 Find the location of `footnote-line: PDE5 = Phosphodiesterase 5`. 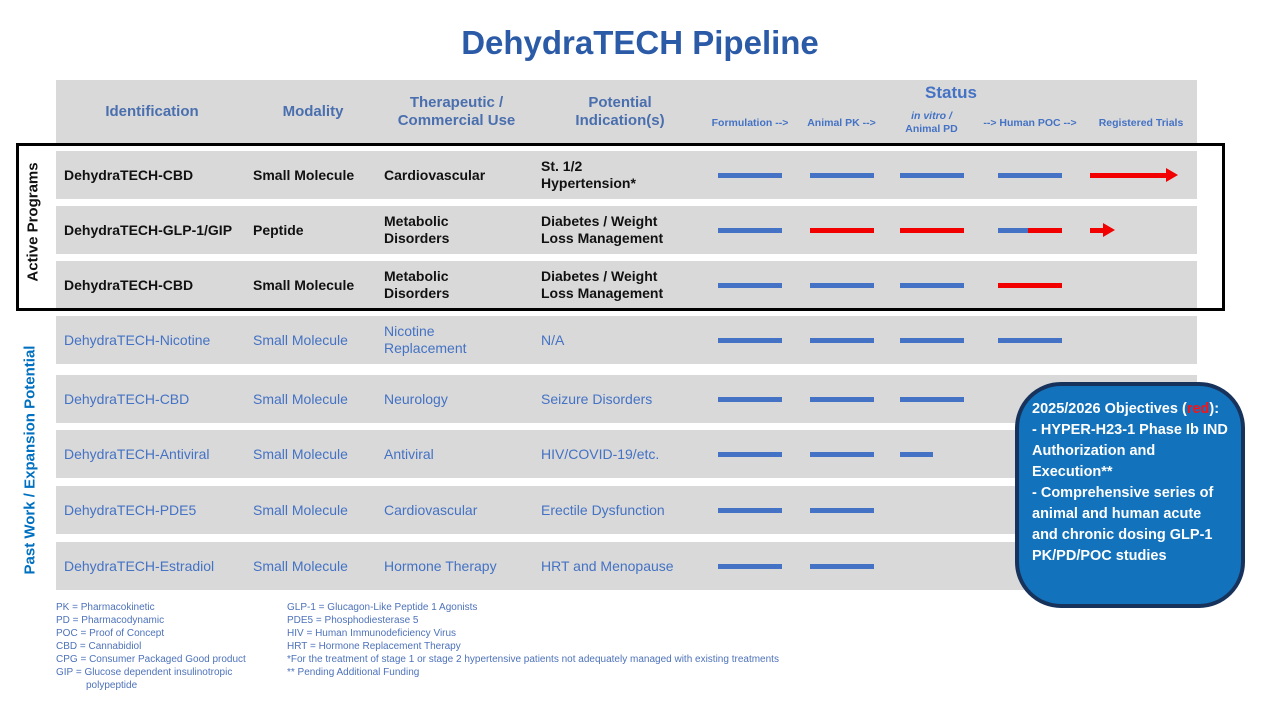

footnote-line: PDE5 = Phosphodiesterase 5 is located at coordinates (353, 620).